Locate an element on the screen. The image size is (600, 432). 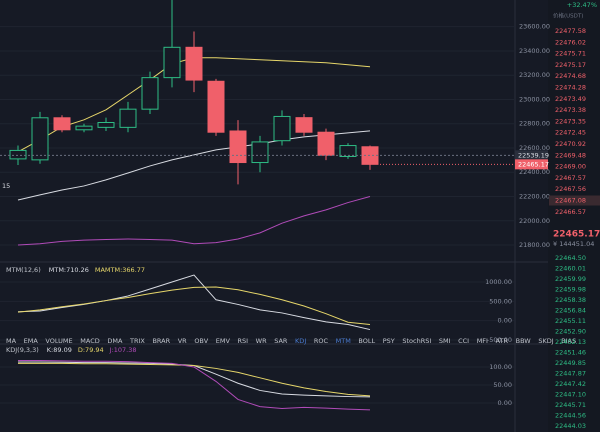
indicator-title: KDJ(9,3,3) is located at coordinates (22, 350).